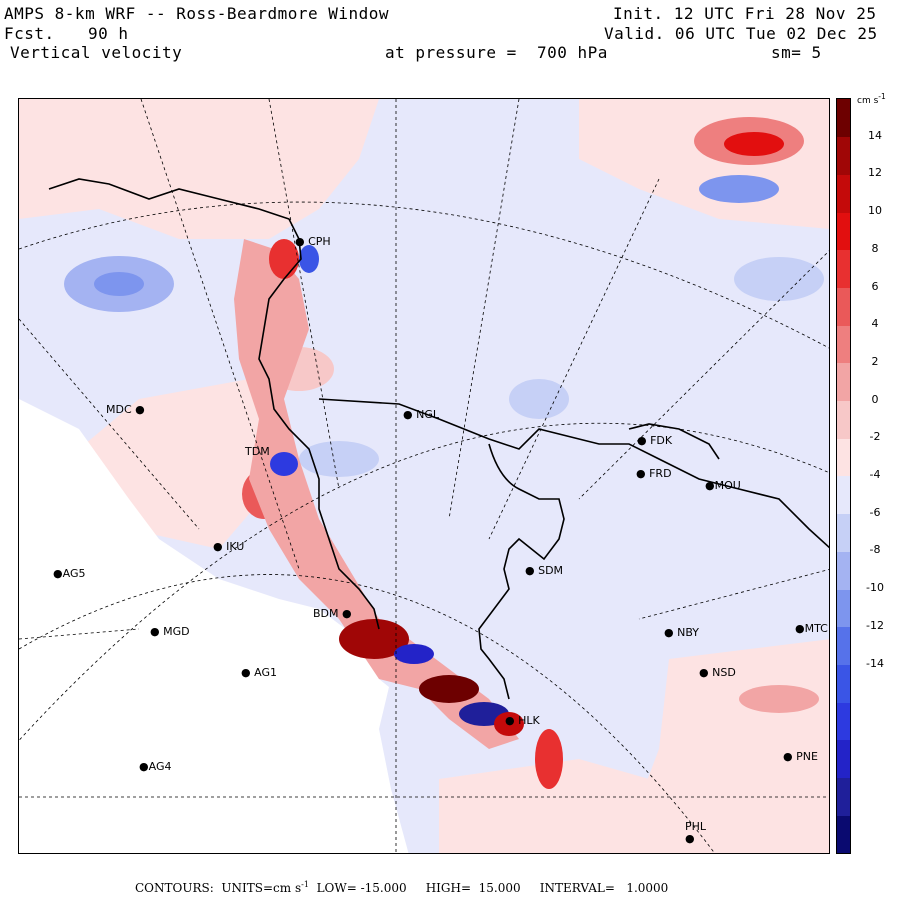 The image size is (900, 900). What do you see at coordinates (265, 672) in the screenshot?
I see `station-label: AG1` at bounding box center [265, 672].